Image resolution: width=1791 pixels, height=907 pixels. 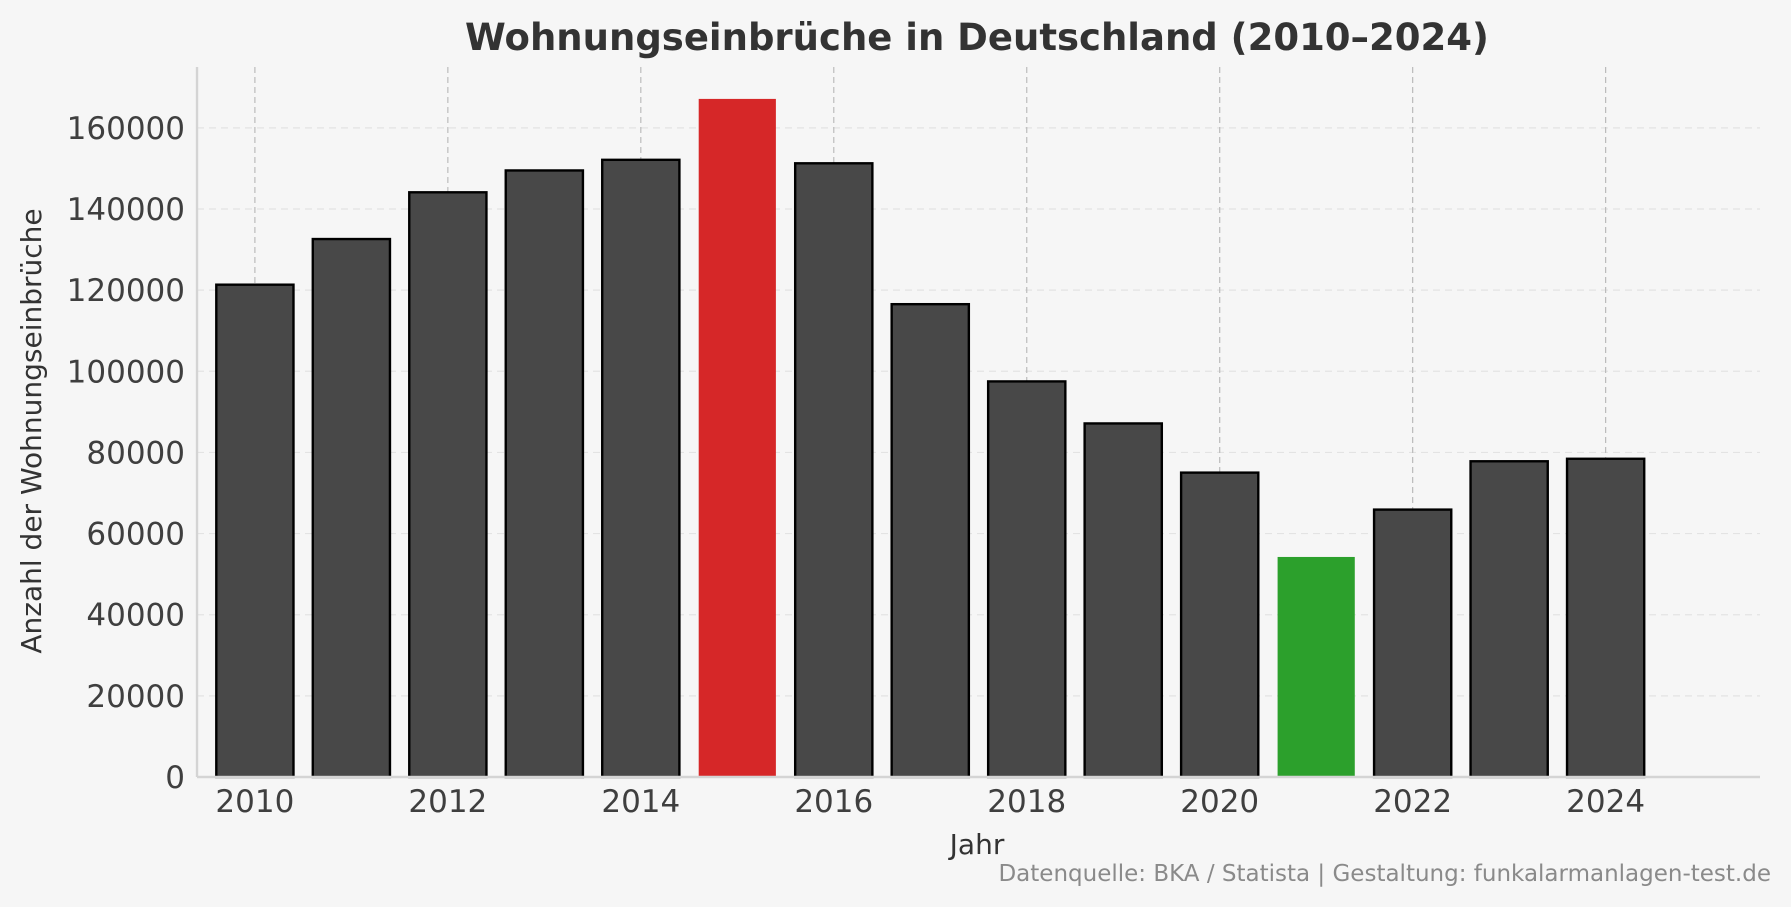 What do you see at coordinates (1509, 619) in the screenshot?
I see `bar-2023` at bounding box center [1509, 619].